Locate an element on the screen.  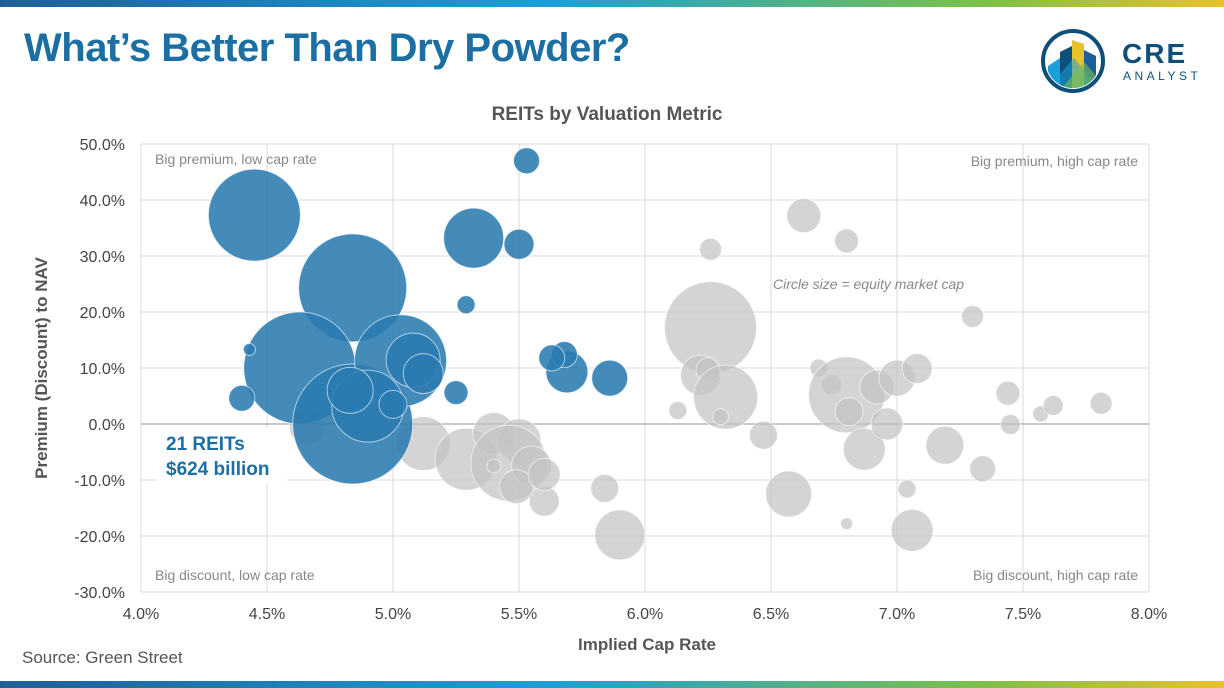
y-tick-label: 30.0% is located at coordinates (102, 257).